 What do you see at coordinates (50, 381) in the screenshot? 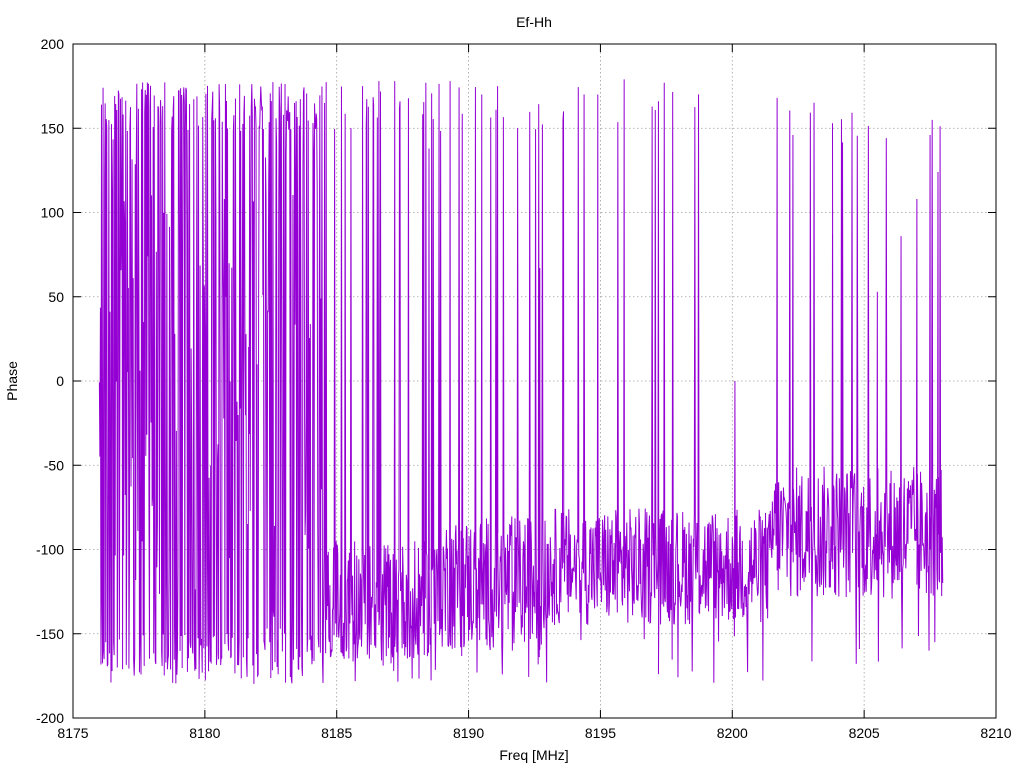
I see `y-tick-labels: -200 -150 -100 -50 0 50 100 150 200` at bounding box center [50, 381].